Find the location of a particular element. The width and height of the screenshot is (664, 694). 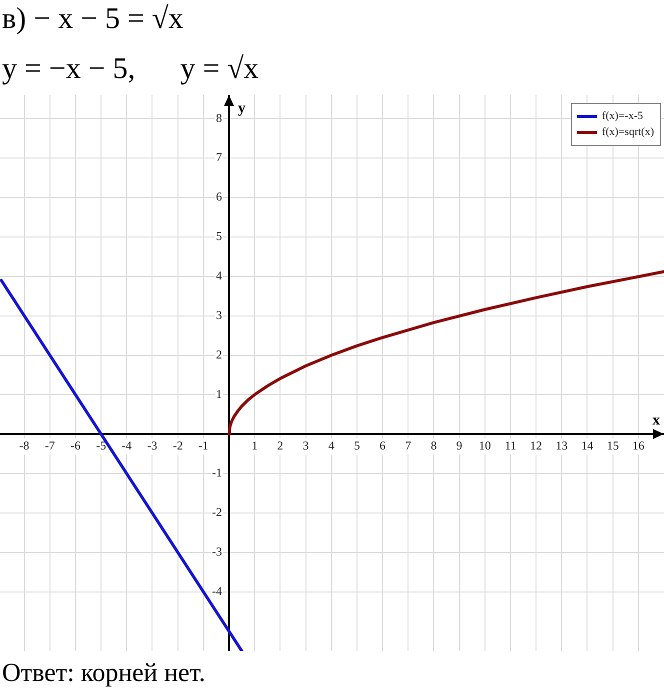

x-tick-label: 4 is located at coordinates (331, 445).